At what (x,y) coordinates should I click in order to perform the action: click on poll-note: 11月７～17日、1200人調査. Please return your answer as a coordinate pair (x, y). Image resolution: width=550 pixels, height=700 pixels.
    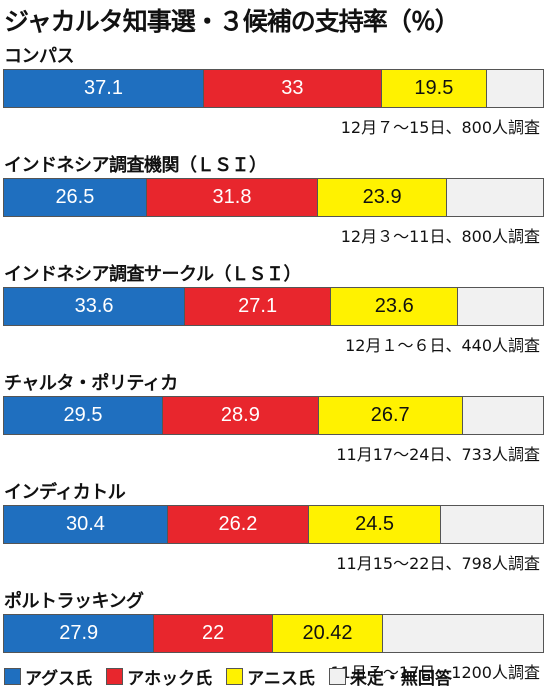
    Looking at the image, I should click on (435, 672).